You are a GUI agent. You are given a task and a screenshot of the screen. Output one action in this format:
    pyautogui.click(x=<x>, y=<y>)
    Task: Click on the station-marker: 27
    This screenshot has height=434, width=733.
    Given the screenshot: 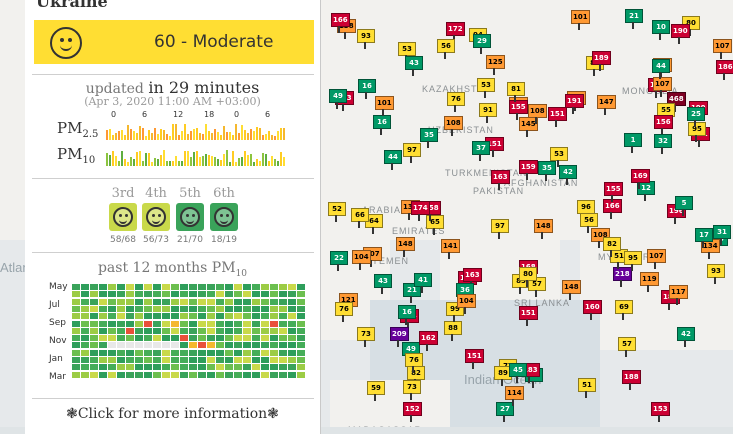 What is the action you would take?
    pyautogui.click(x=505, y=412)
    